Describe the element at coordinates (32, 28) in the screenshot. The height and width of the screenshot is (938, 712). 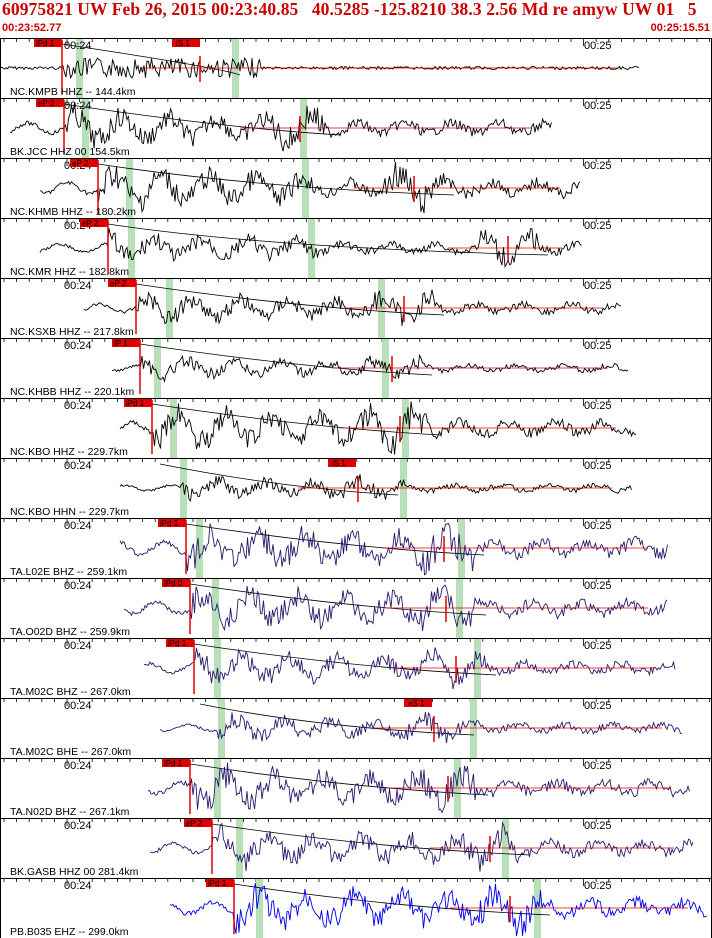
I see `window-start-time: 00:23:52.77` at that location.